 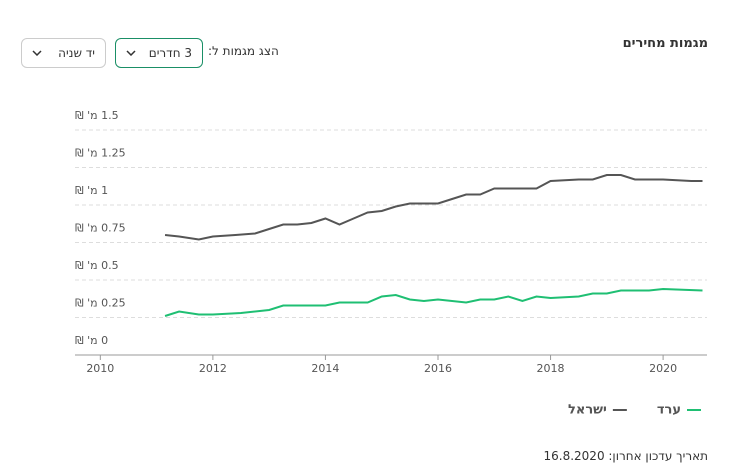 What do you see at coordinates (665, 43) in the screenshot?
I see `page-title: מגמות מחירים` at bounding box center [665, 43].